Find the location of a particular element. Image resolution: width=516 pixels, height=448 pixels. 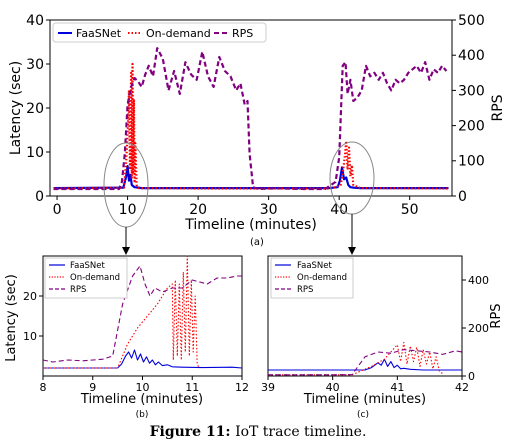

panel-b-label: (b) is located at coordinates (142, 415).